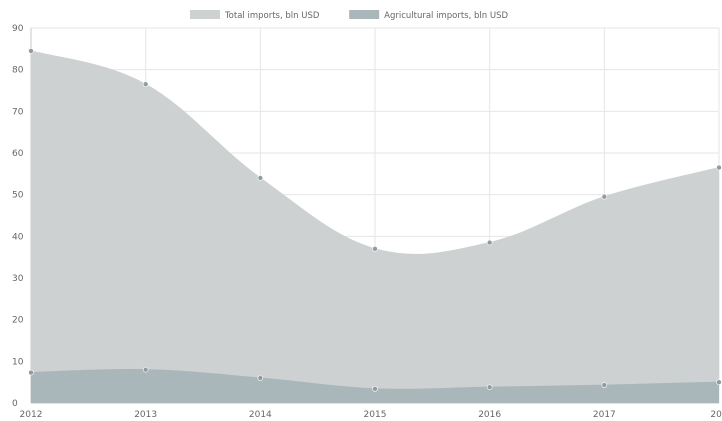 Image resolution: width=722 pixels, height=421 pixels. Describe the element at coordinates (31, 415) in the screenshot. I see `x-tick-label: 2012` at that location.